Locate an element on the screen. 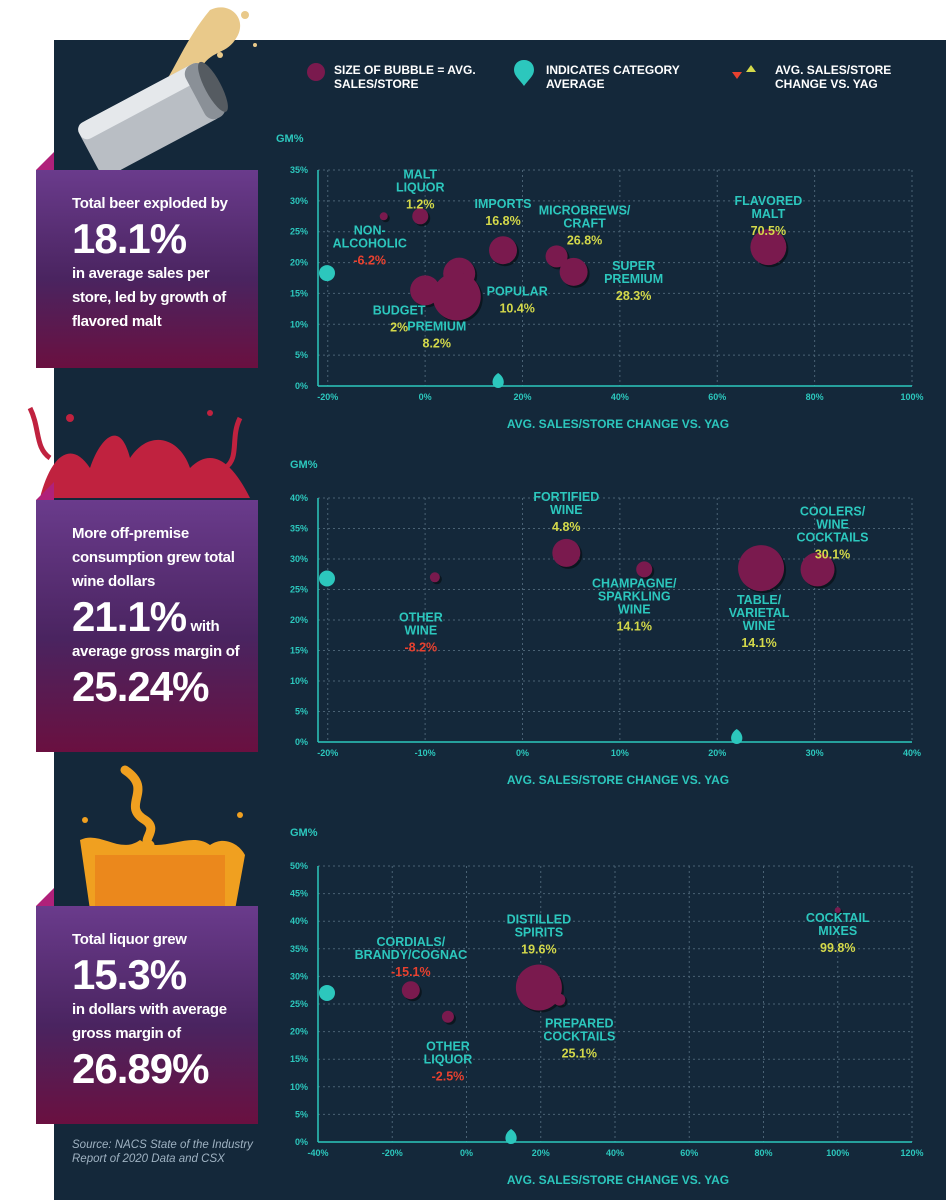 This screenshot has height=1200, width=946. y-tick-label: 45% is located at coordinates (299, 894).